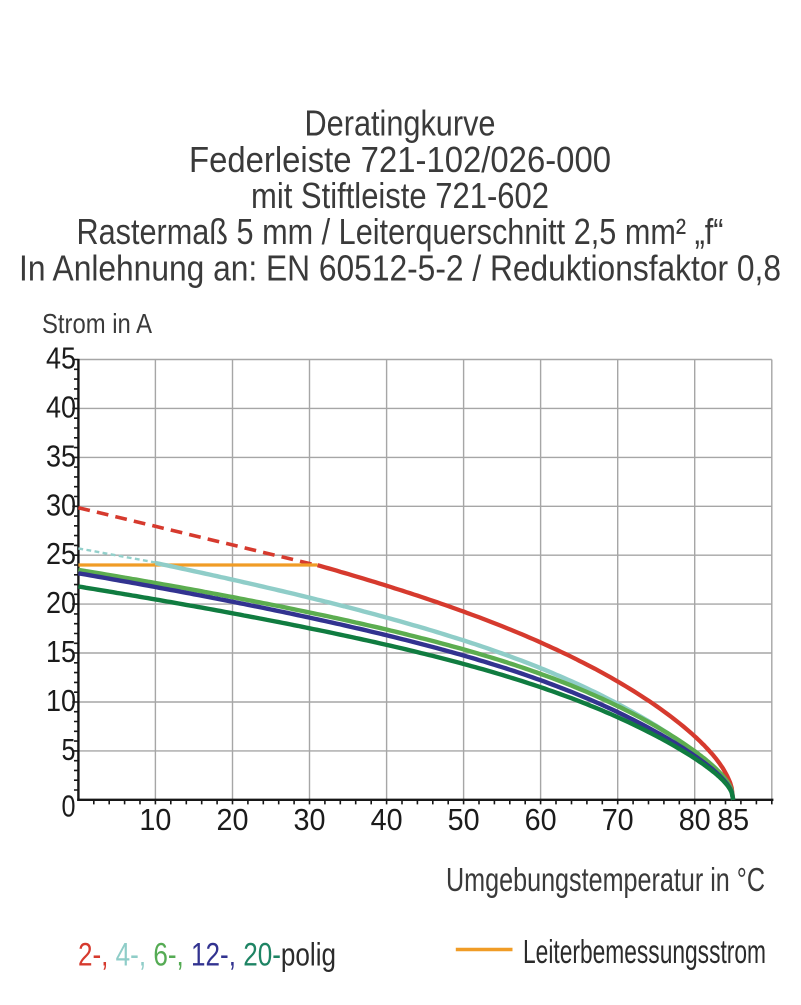 Image resolution: width=801 pixels, height=1005 pixels. What do you see at coordinates (400, 195) in the screenshot?
I see `svg-text: mit Stiftleiste 721-602` at bounding box center [400, 195].